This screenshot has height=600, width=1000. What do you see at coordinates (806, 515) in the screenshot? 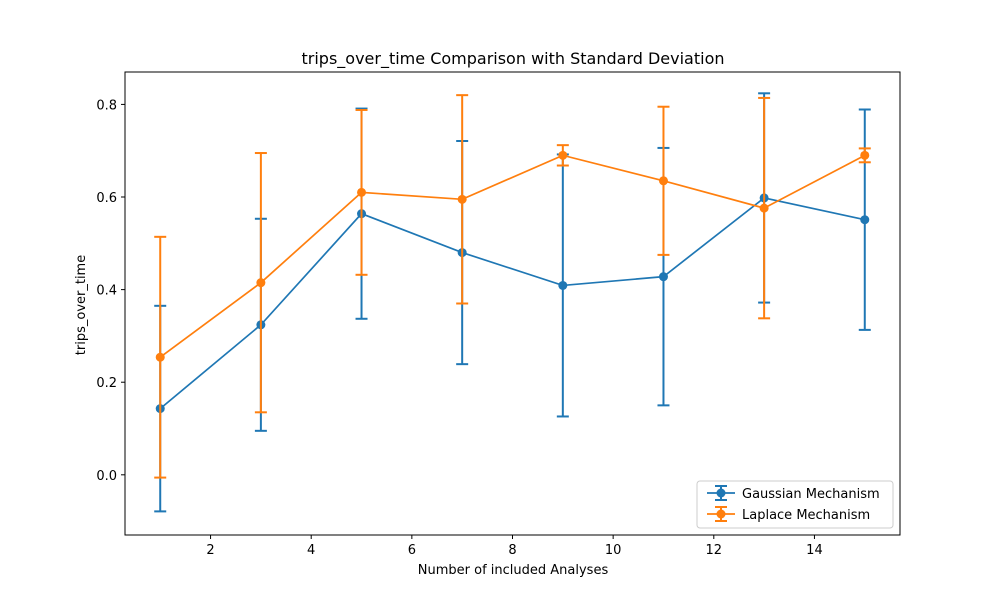
I see `legend-label: Laplace Mechanism` at bounding box center [806, 515].